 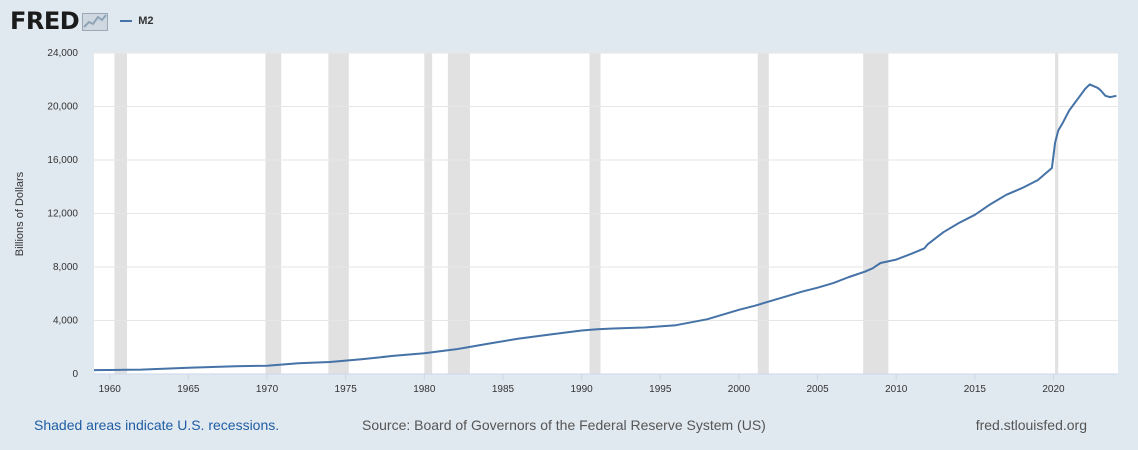 What do you see at coordinates (896, 389) in the screenshot?
I see `x-tick-label: 2010` at bounding box center [896, 389].